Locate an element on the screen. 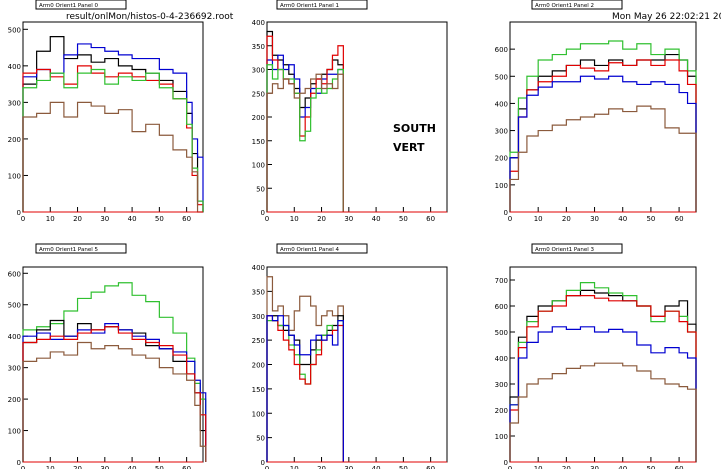 Image resolution: width=721 pixels, height=469 pixels. panel-title: Arm0 Orient1 Panel 1 is located at coordinates (309, 6).